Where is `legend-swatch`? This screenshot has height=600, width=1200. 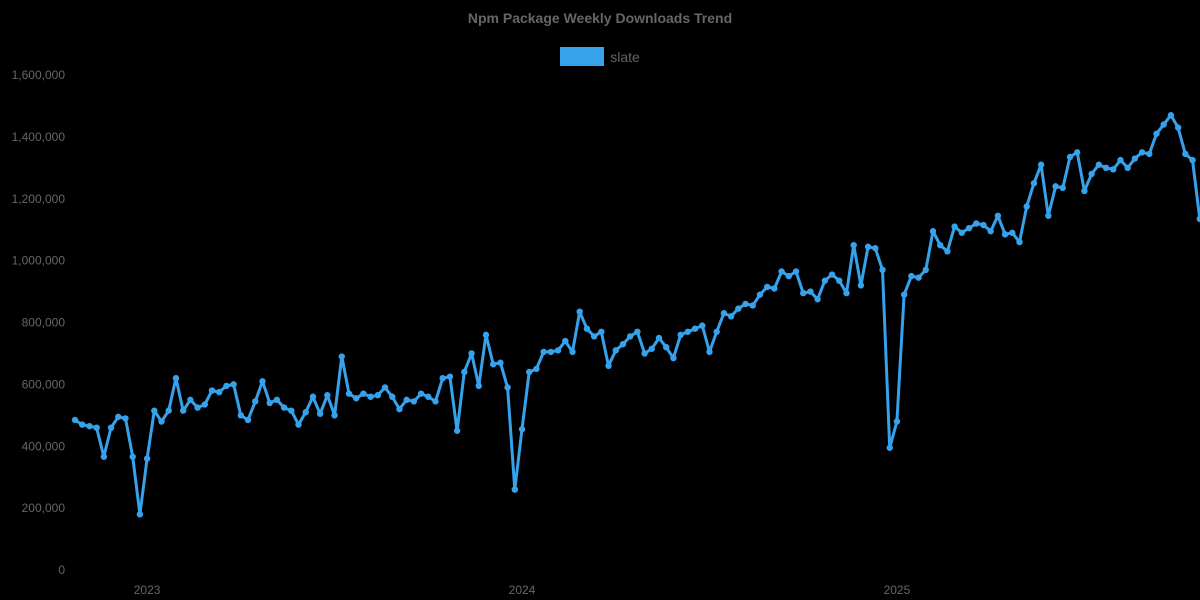
legend-swatch is located at coordinates (582, 56).